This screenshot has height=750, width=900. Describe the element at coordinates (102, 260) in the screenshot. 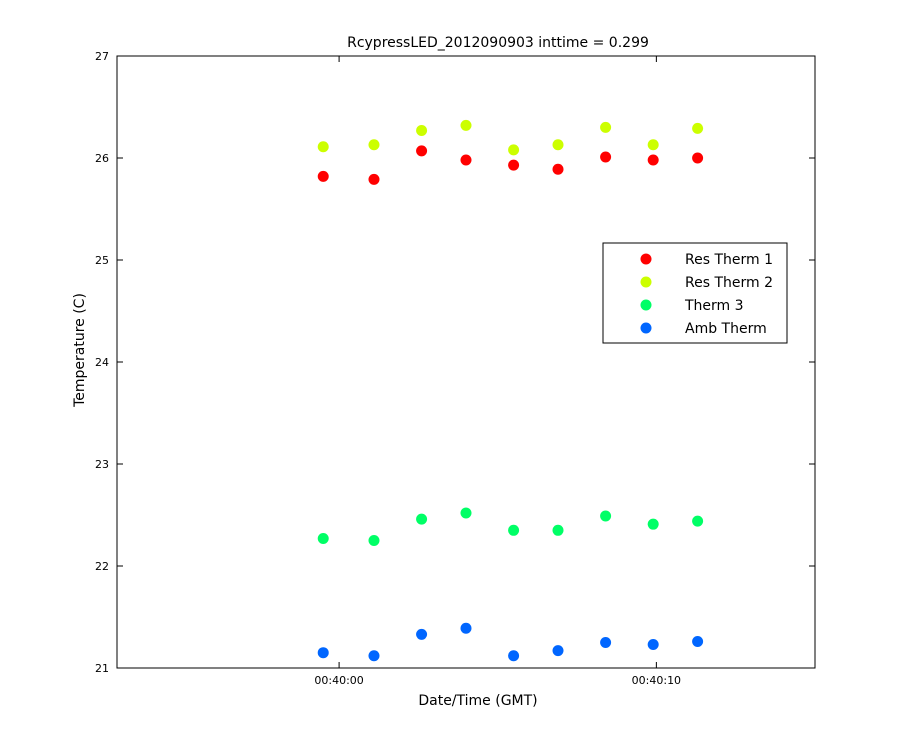

I see `y-tick-label: 25` at that location.